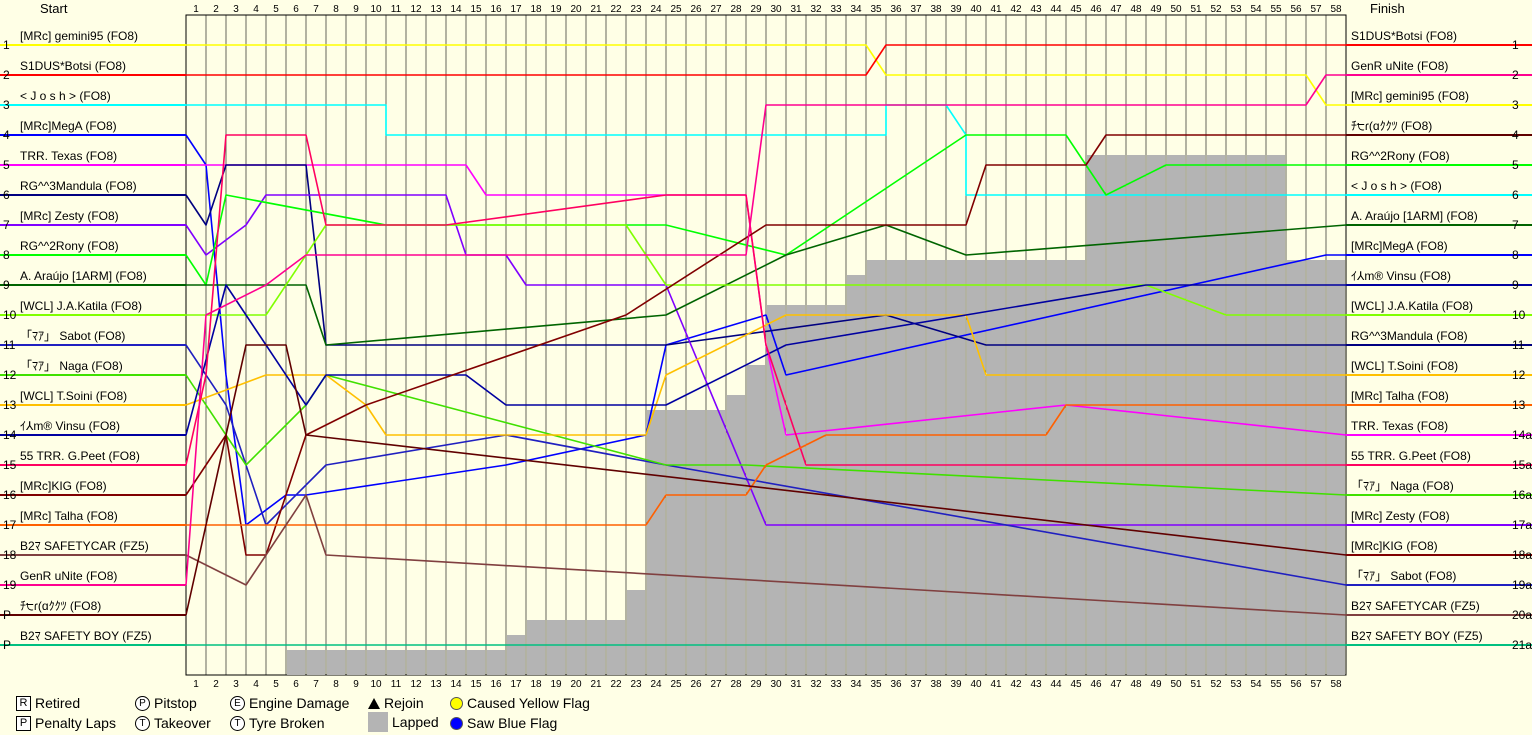  I want to click on finish-position-number: 21a, so click(1522, 645).